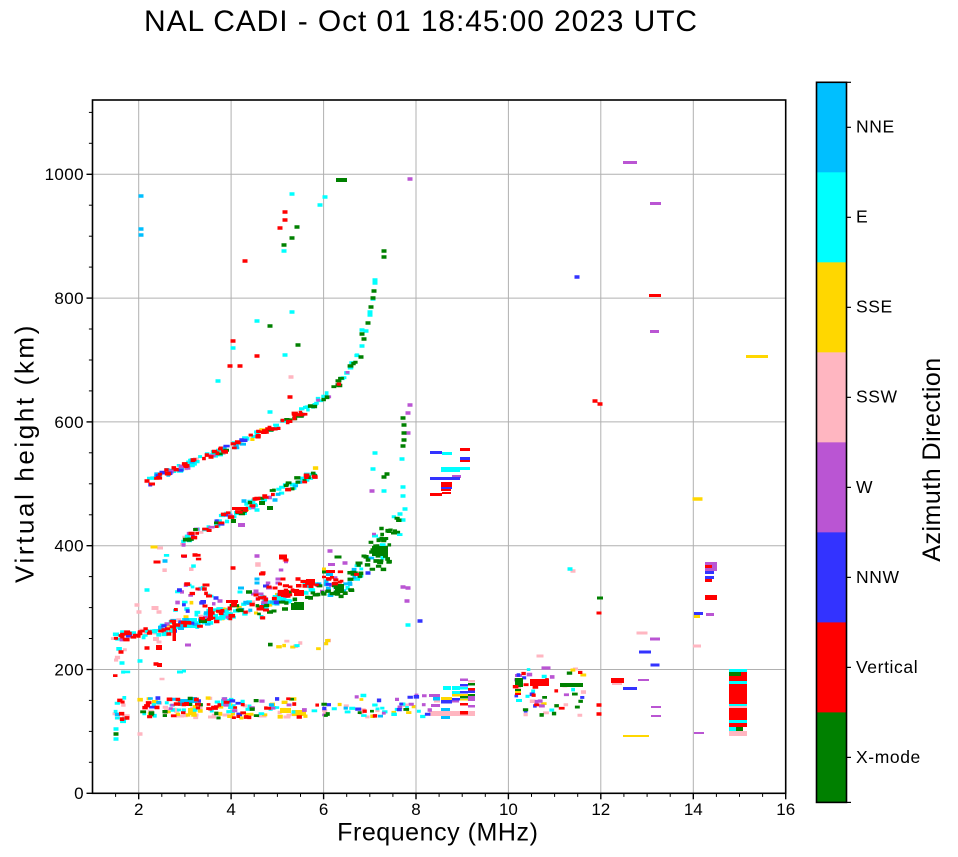  What do you see at coordinates (874, 307) in the screenshot?
I see `svg-text: SSE` at bounding box center [874, 307].